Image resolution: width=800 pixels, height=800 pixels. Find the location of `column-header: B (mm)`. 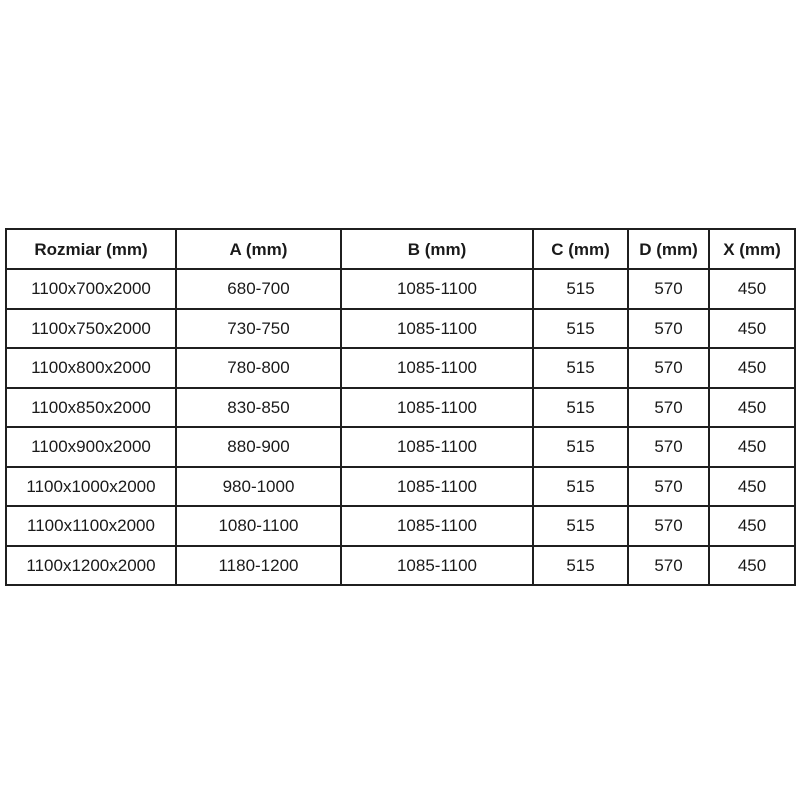

column-header: B (mm) is located at coordinates (437, 249).